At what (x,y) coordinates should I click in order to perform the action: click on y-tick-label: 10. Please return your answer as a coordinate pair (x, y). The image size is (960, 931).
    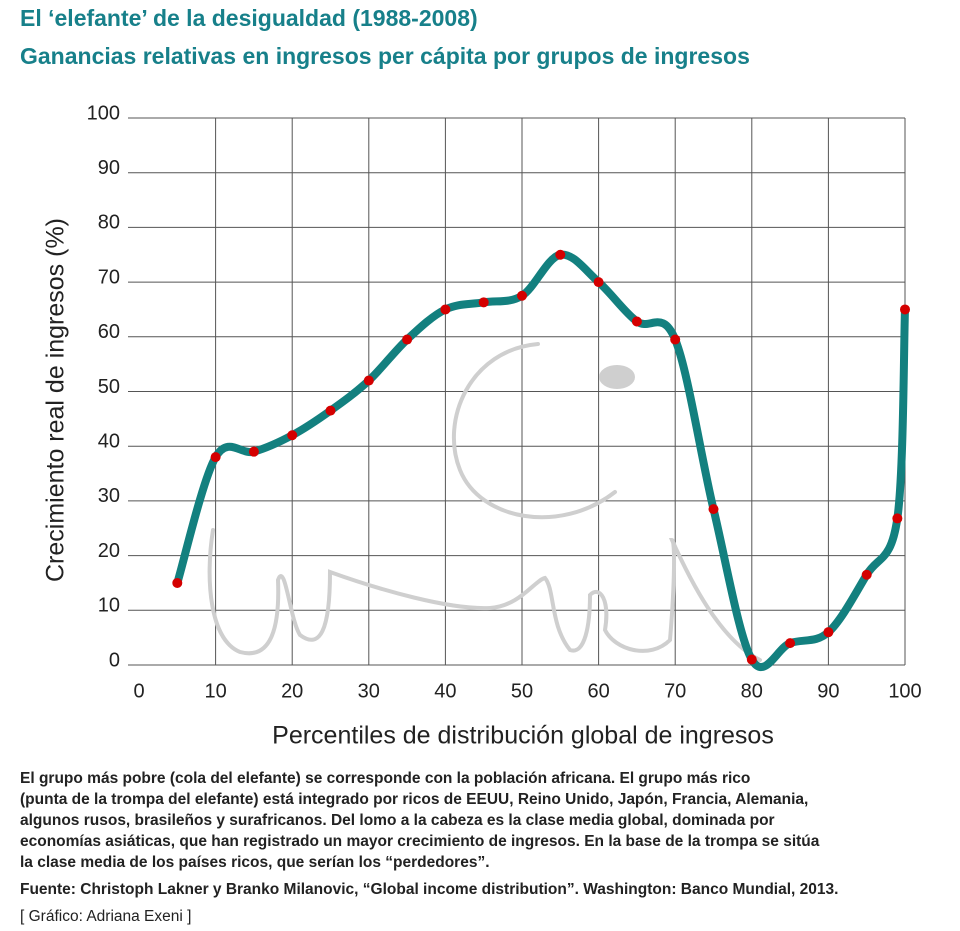
    Looking at the image, I should click on (109, 606).